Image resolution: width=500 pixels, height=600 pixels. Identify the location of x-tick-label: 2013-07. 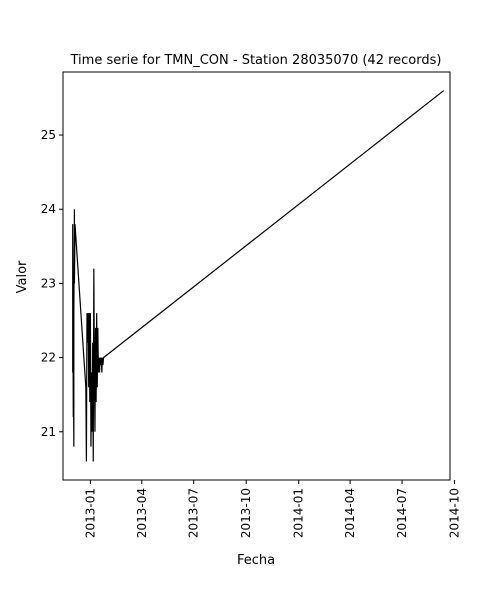
(194, 513).